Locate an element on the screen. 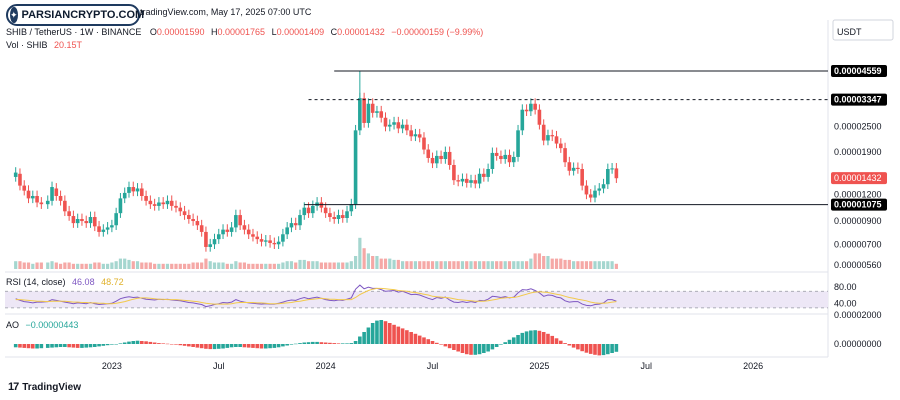 The height and width of the screenshot is (400, 900). ao-title: AO is located at coordinates (13, 325).